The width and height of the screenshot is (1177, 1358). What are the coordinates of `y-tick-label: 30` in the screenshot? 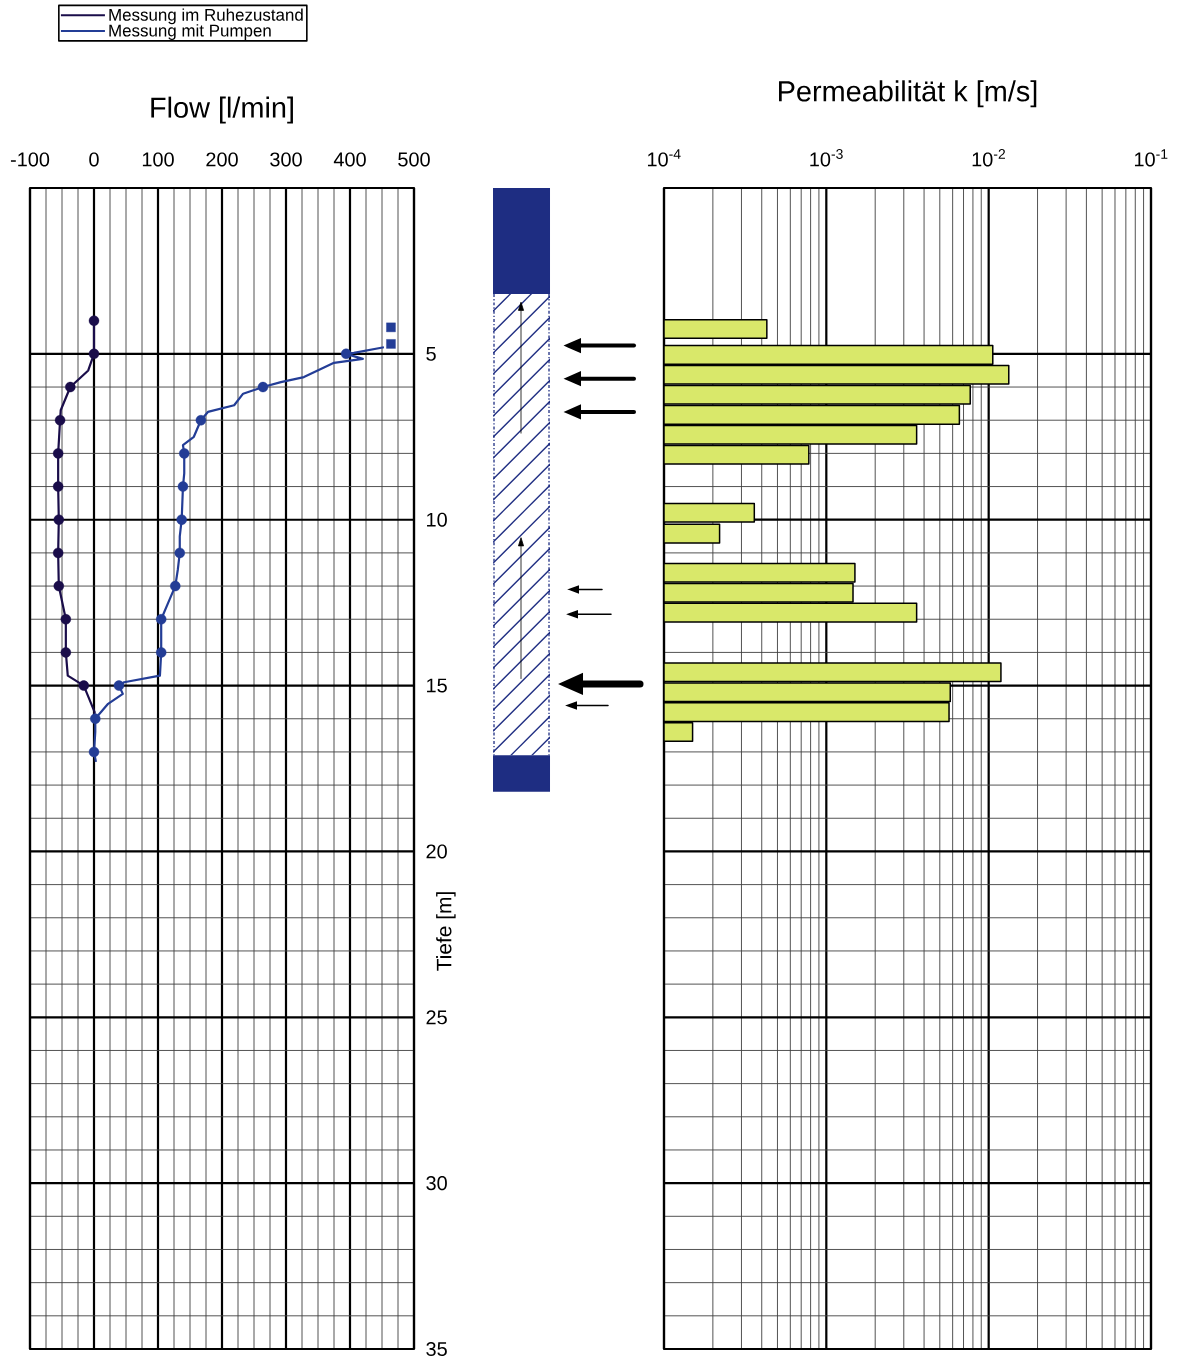 It's located at (436, 1183).